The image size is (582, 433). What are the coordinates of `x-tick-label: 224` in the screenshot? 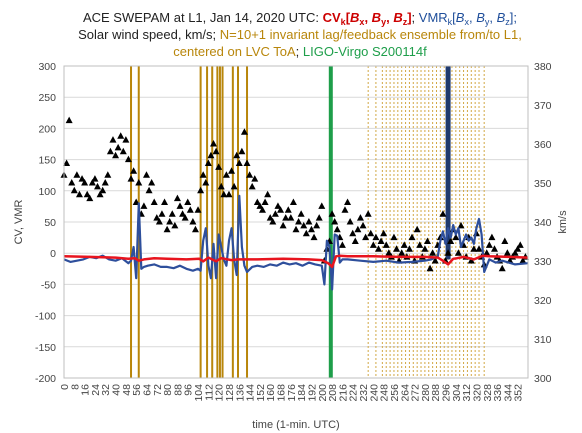 It's located at (354, 393).